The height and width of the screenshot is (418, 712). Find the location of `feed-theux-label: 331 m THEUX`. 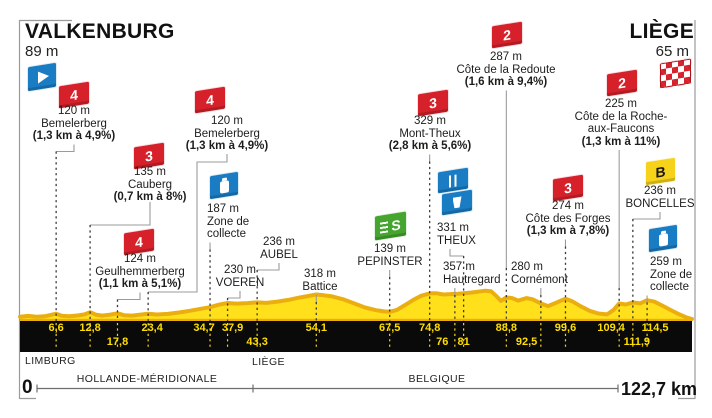

feed-theux-label: 331 m THEUX is located at coordinates (456, 234).